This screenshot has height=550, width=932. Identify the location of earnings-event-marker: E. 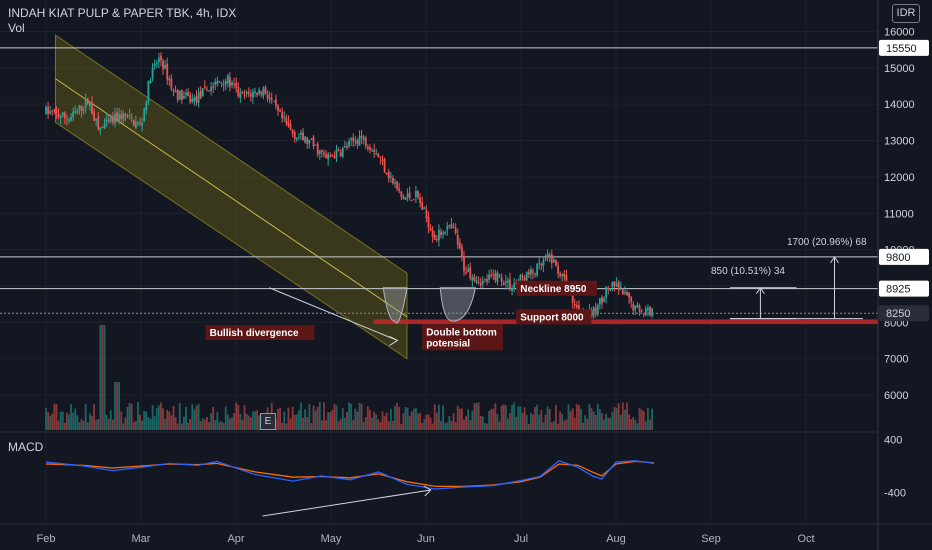
(268, 421).